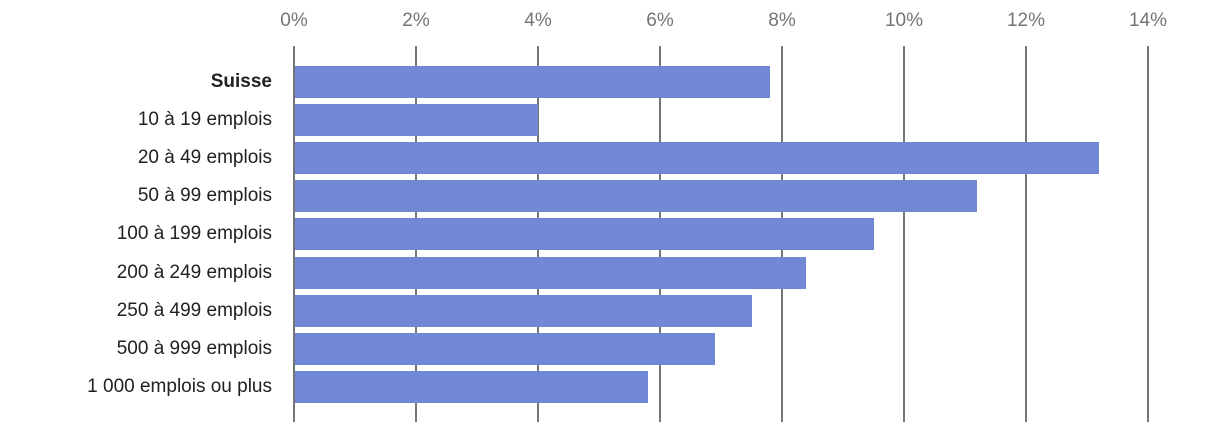 The width and height of the screenshot is (1220, 434). I want to click on category-label: 20 à 49 emplois, so click(204, 158).